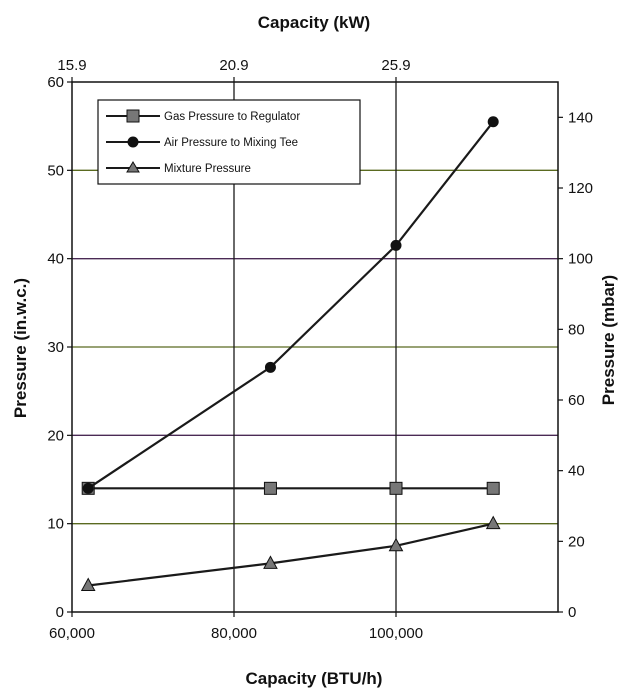 The image size is (628, 692). What do you see at coordinates (55, 435) in the screenshot?
I see `y-tick-label: 20` at bounding box center [55, 435].